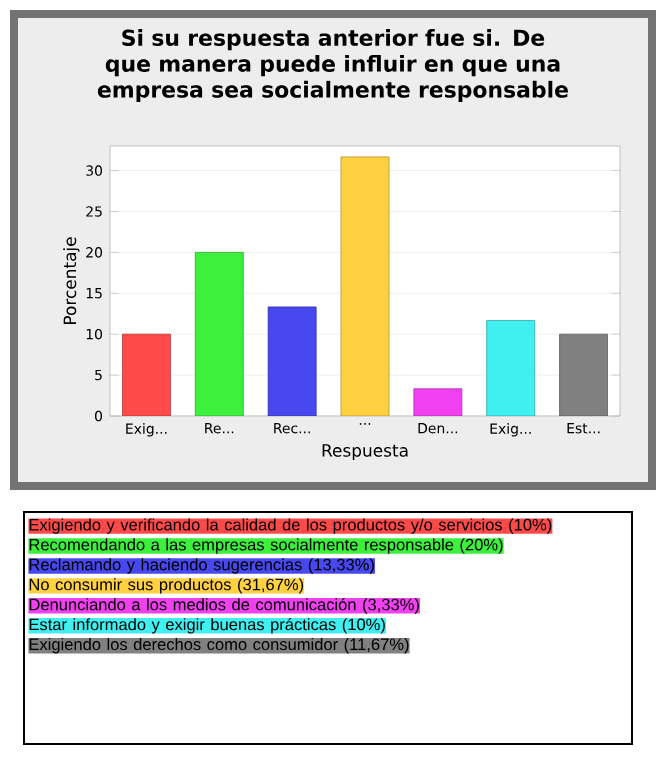 Image resolution: width=666 pixels, height=776 pixels. Describe the element at coordinates (71, 280) in the screenshot. I see `y-axis-title: Porcentaje` at that location.